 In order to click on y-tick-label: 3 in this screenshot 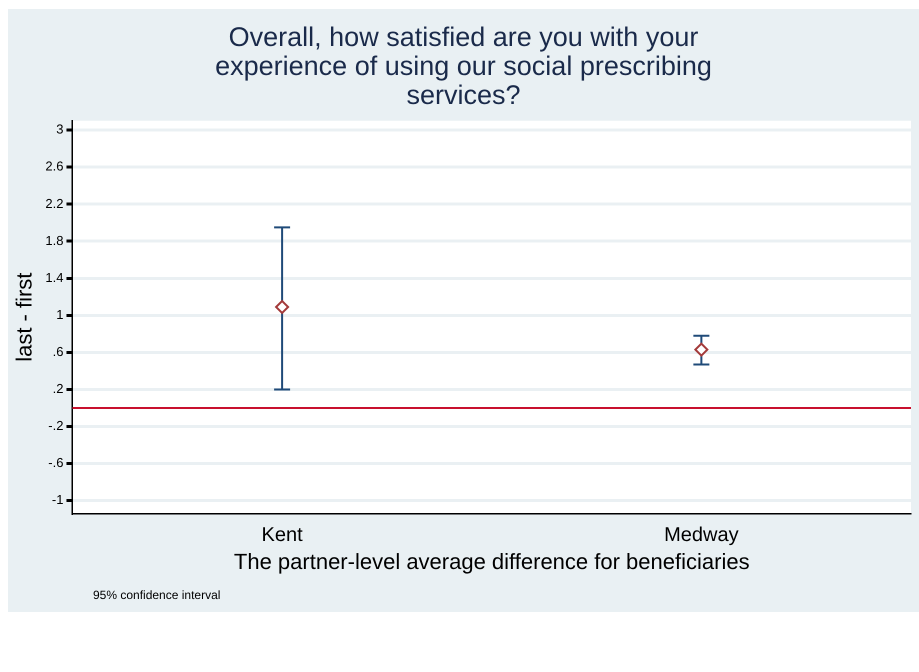, I will do `click(60, 129)`.